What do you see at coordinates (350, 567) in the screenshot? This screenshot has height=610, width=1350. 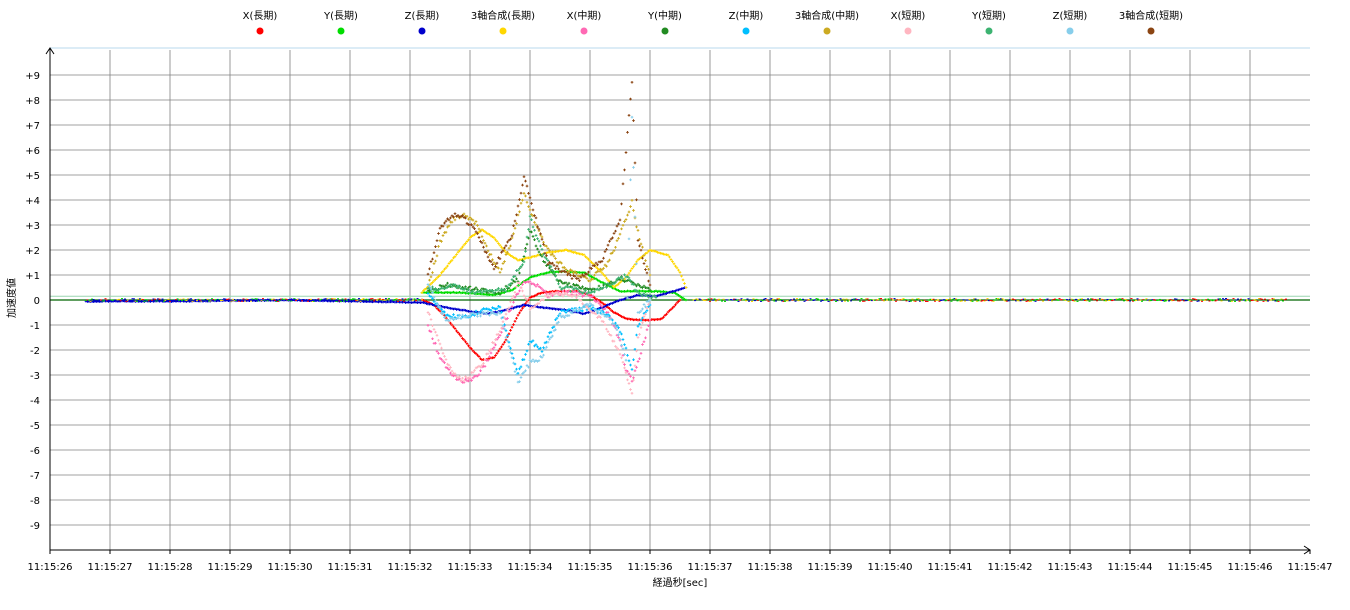 I see `x-tick-label: 11:15:31` at bounding box center [350, 567].